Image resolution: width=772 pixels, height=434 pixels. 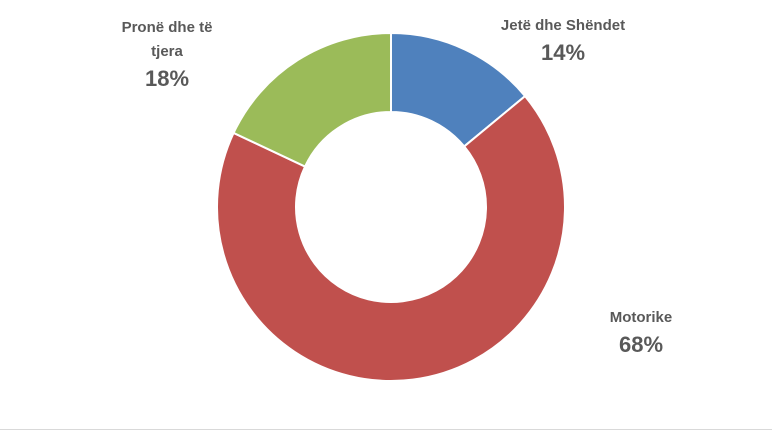 I want to click on category-label: Jetë dhe Shëndet, so click(x=563, y=25).